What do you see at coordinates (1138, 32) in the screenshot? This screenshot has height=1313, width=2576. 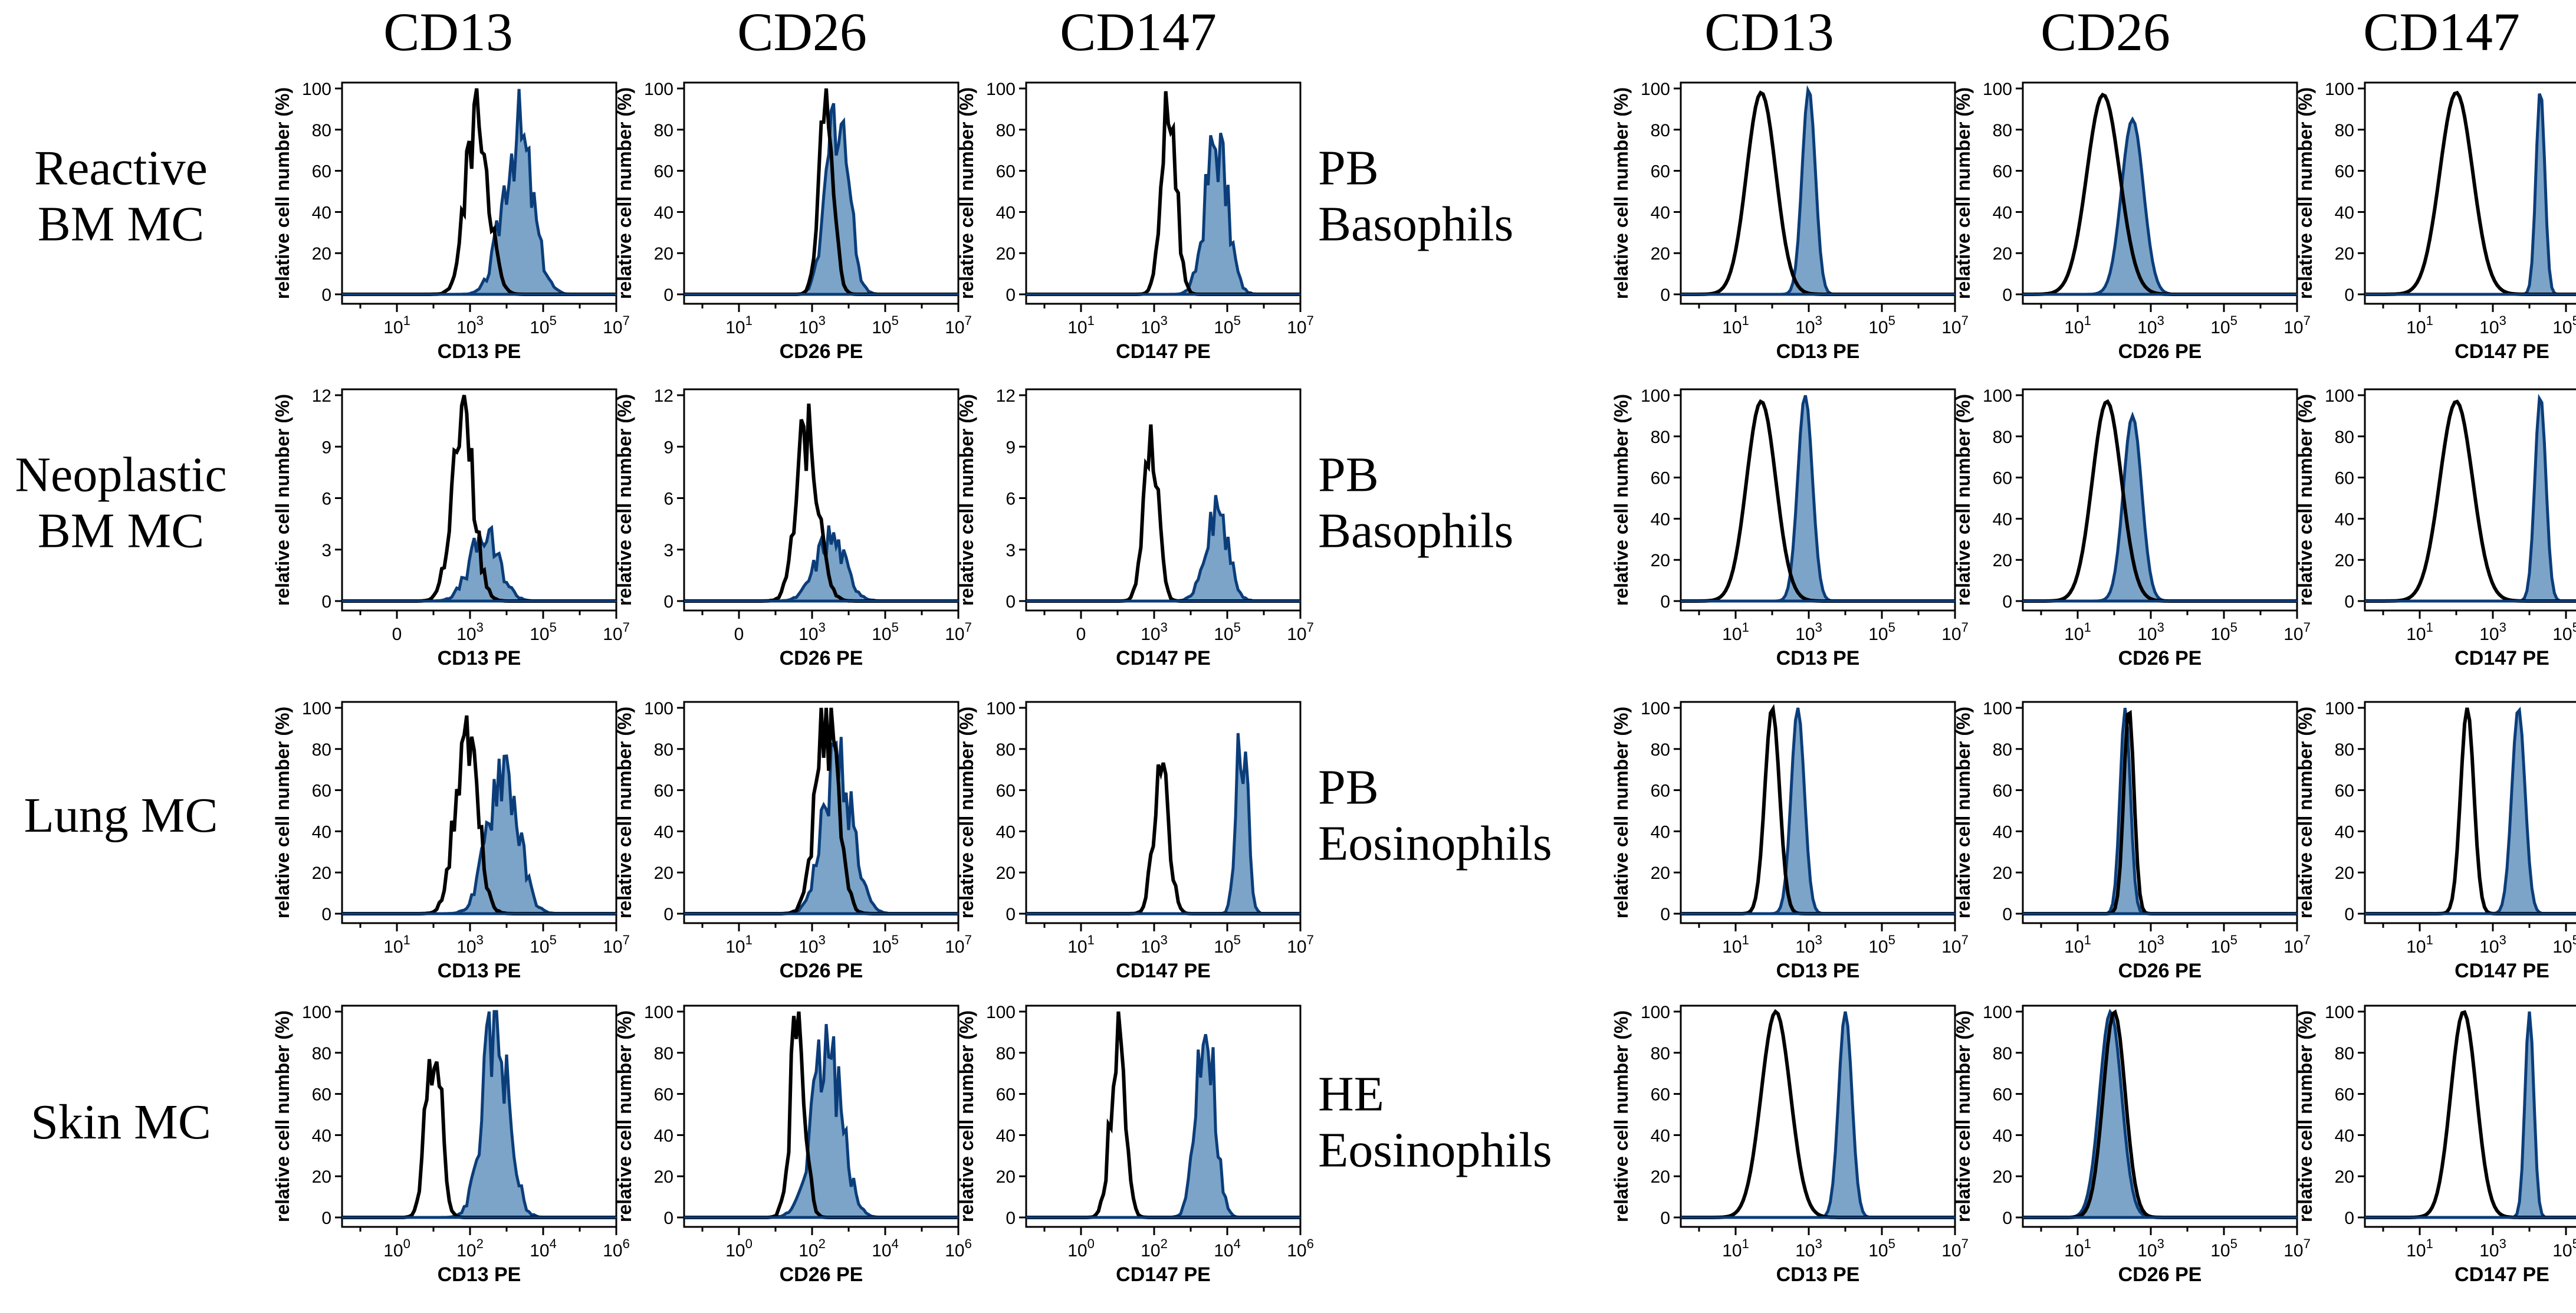 I see `column-header-left-cd147: CD147` at bounding box center [1138, 32].